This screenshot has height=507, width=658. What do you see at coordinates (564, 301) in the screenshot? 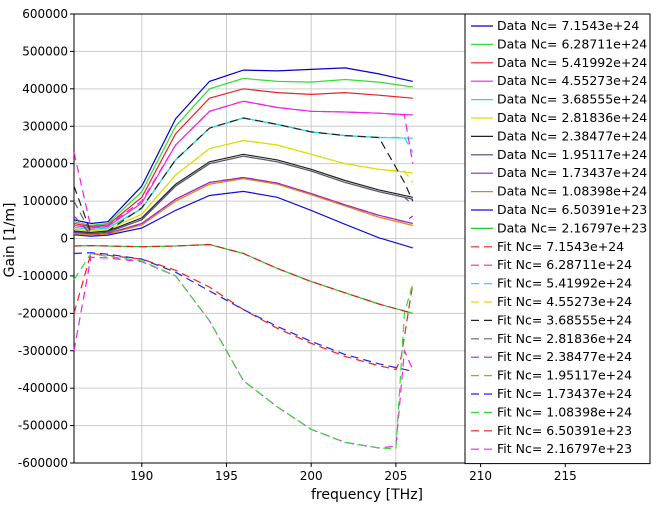
I see `legend-entry: Fit Nc= 4.55273e+24` at bounding box center [564, 301].